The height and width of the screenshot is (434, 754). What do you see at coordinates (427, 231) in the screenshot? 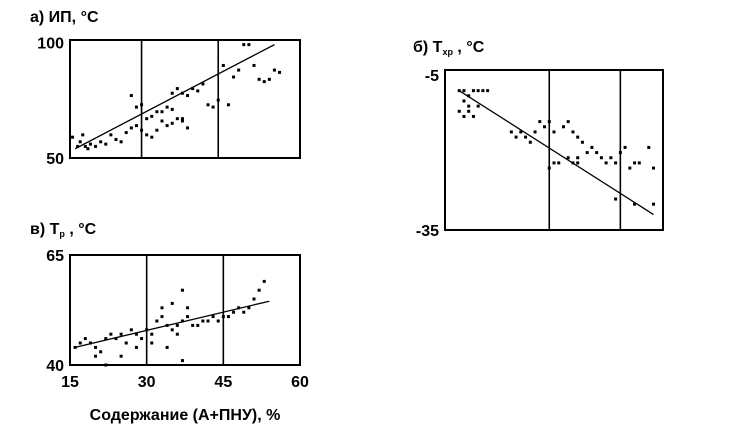
I see `y-tick-label: -35` at bounding box center [427, 231].